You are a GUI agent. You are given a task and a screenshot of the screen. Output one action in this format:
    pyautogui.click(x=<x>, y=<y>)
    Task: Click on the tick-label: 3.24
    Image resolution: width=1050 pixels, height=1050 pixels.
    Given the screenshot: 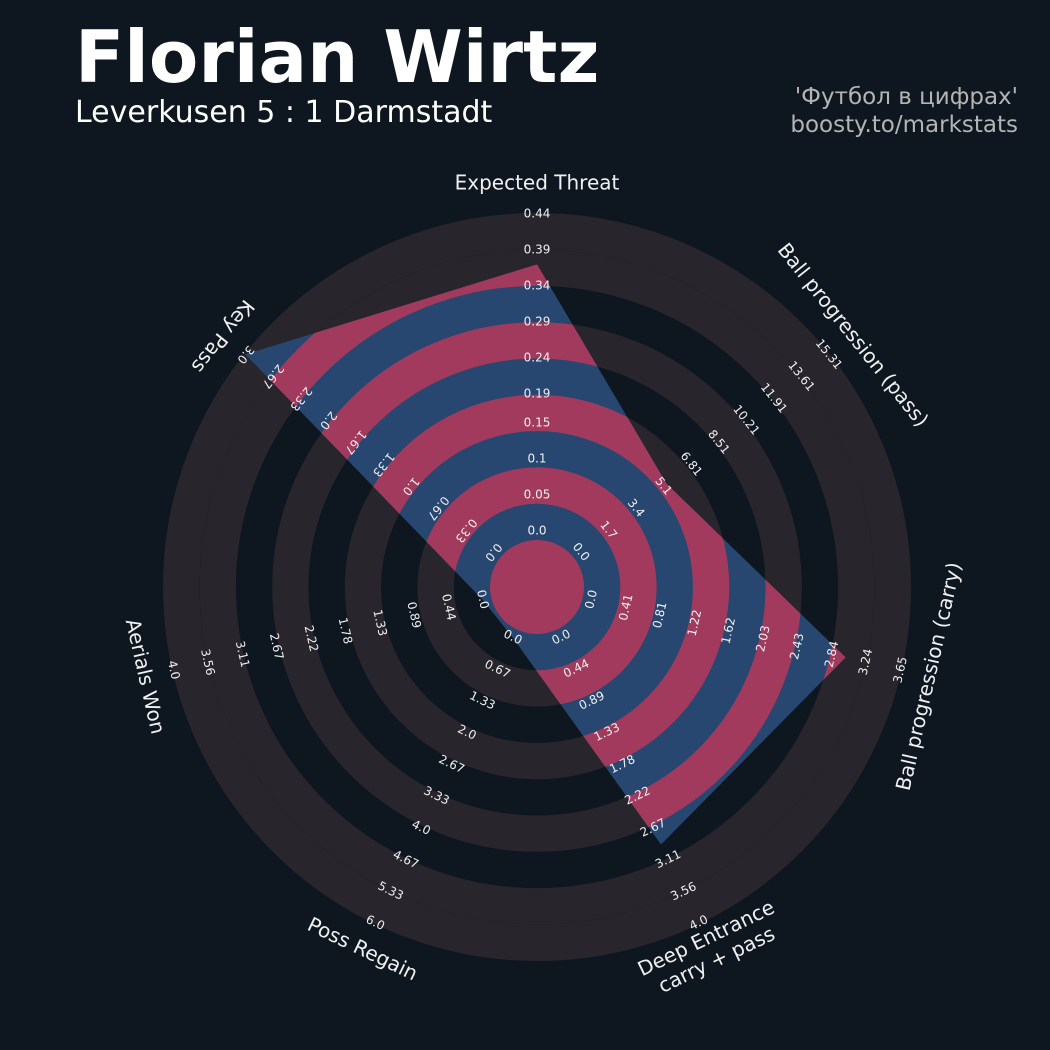 What is the action you would take?
    pyautogui.click(x=866, y=661)
    